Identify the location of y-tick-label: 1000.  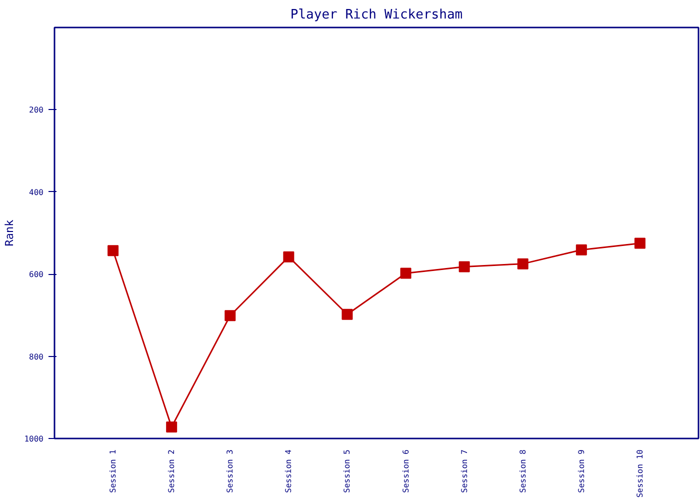
(34, 439).